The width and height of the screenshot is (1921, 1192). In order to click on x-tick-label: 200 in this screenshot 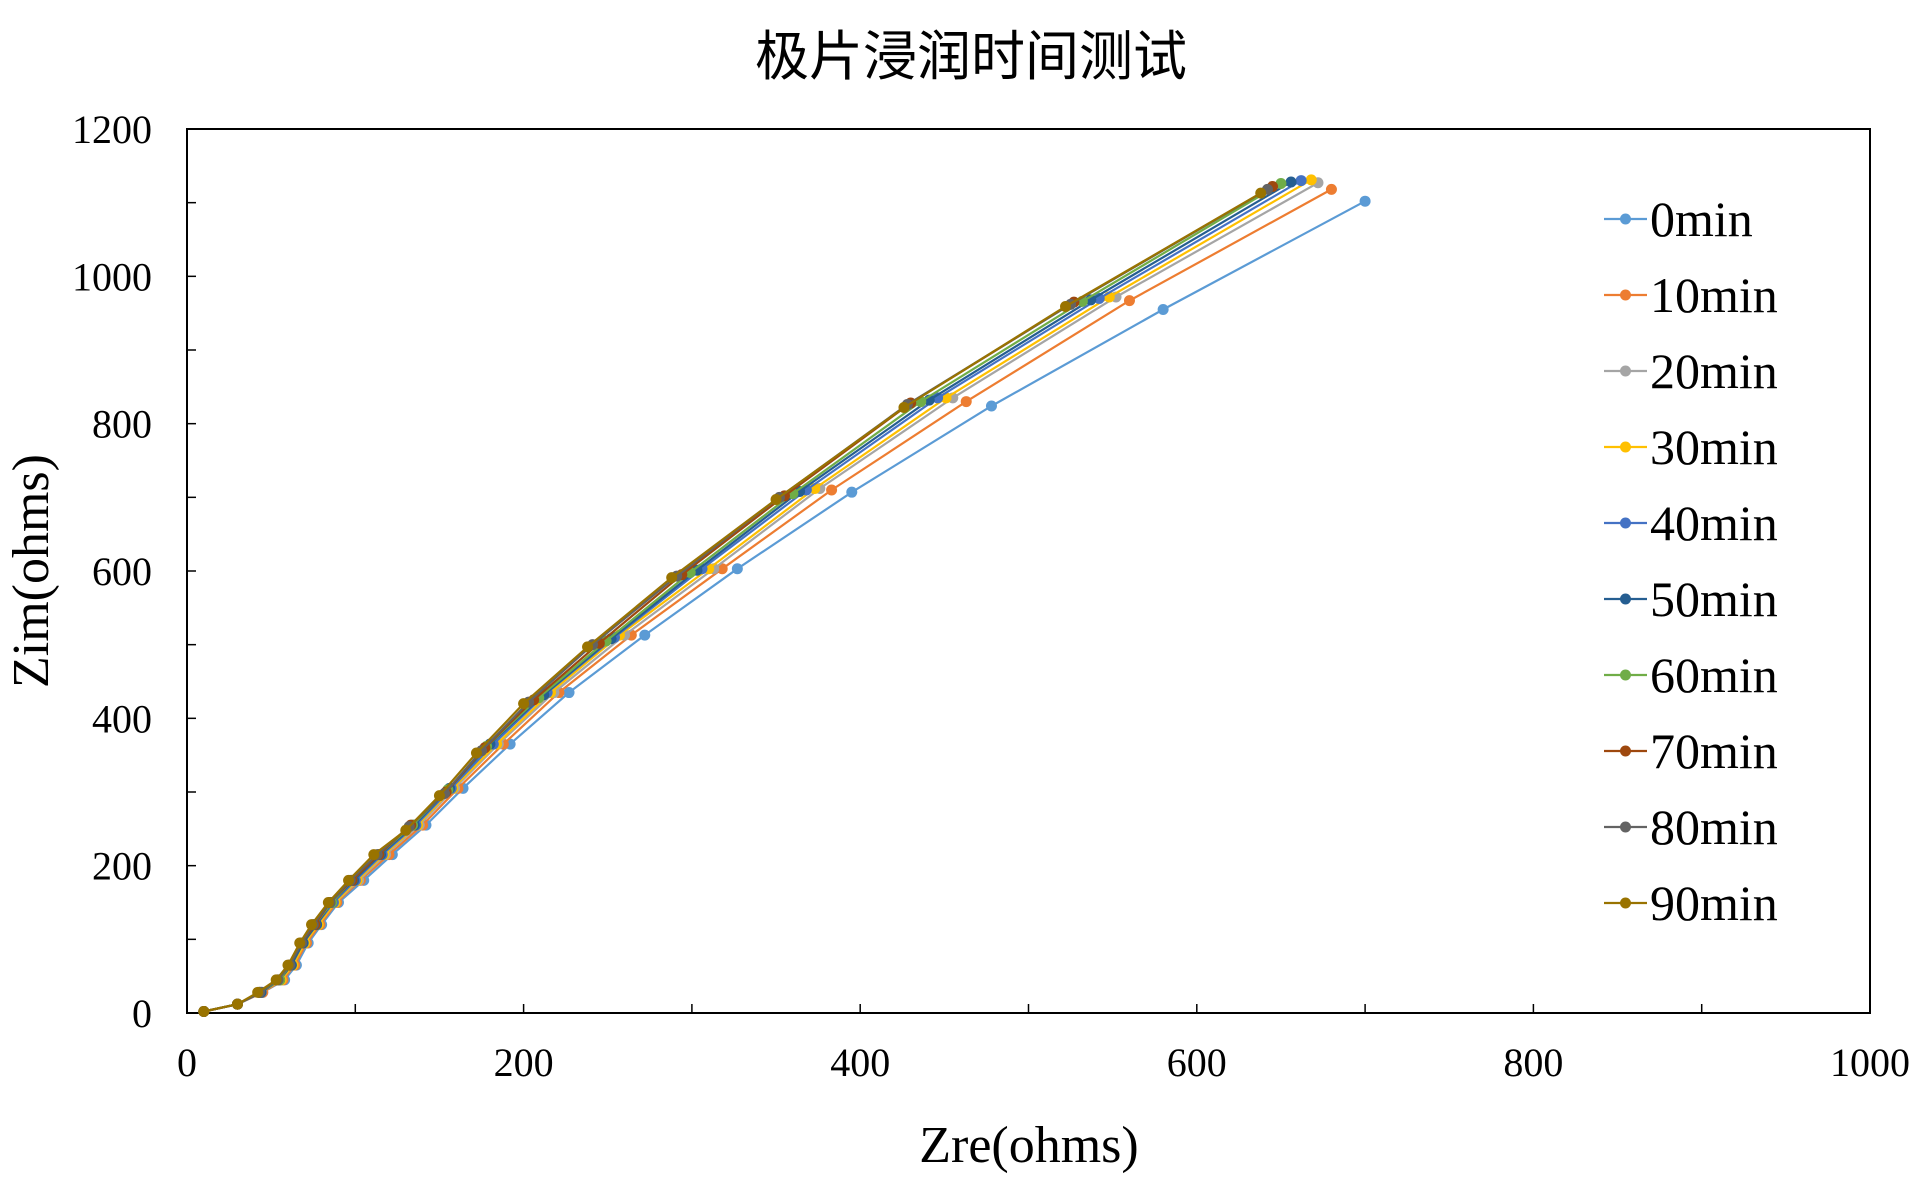, I will do `click(524, 1062)`.